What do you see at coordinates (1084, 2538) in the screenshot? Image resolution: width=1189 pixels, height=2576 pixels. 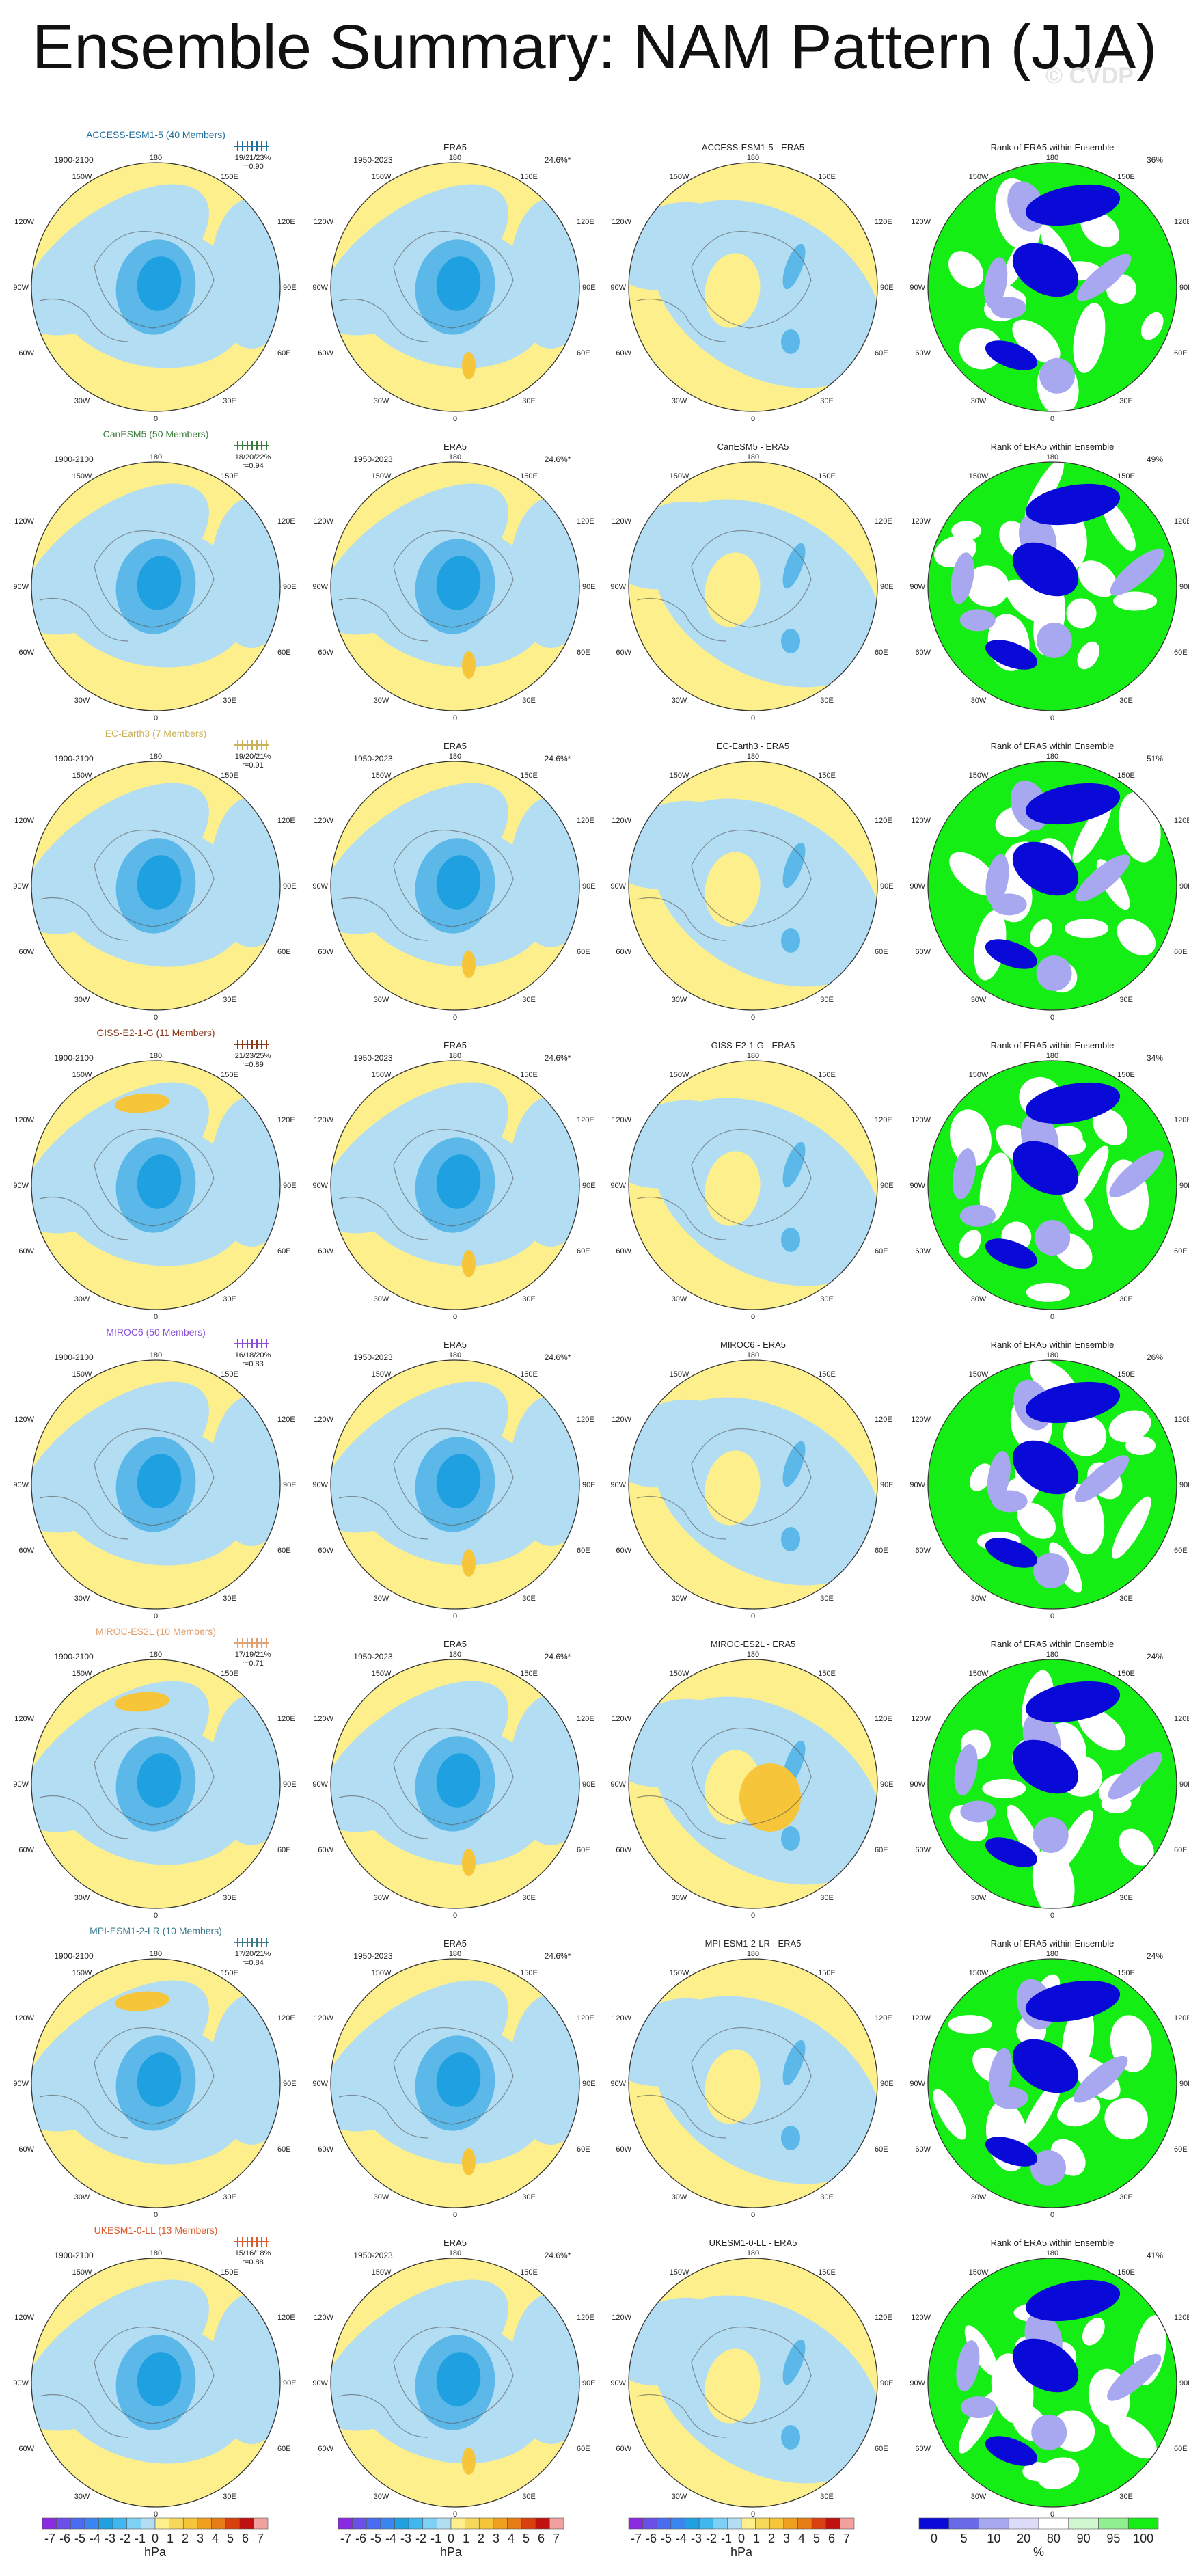 I see `colorbar-tick-label: 90` at bounding box center [1084, 2538].